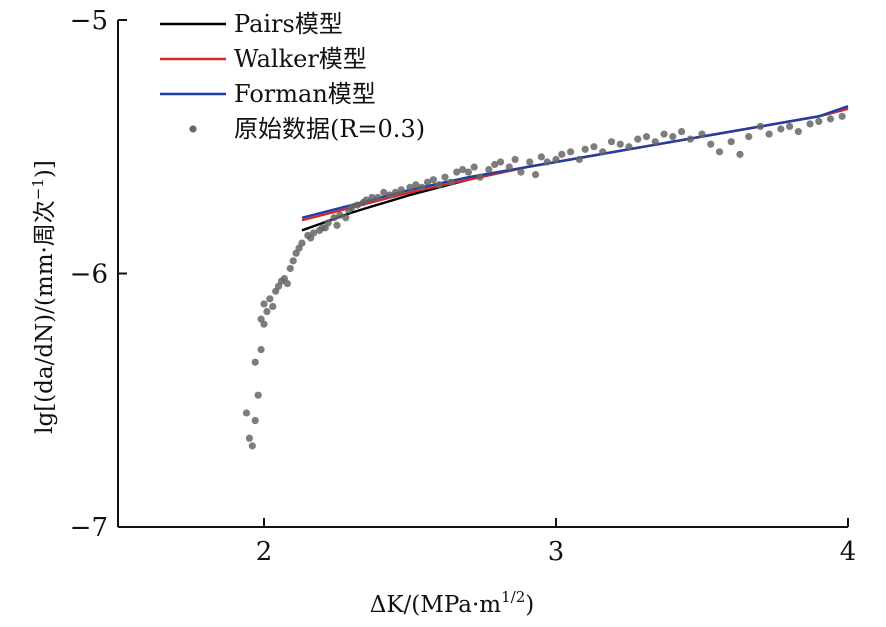 This screenshot has width=886, height=627. I want to click on x-tick-label: 4, so click(848, 552).